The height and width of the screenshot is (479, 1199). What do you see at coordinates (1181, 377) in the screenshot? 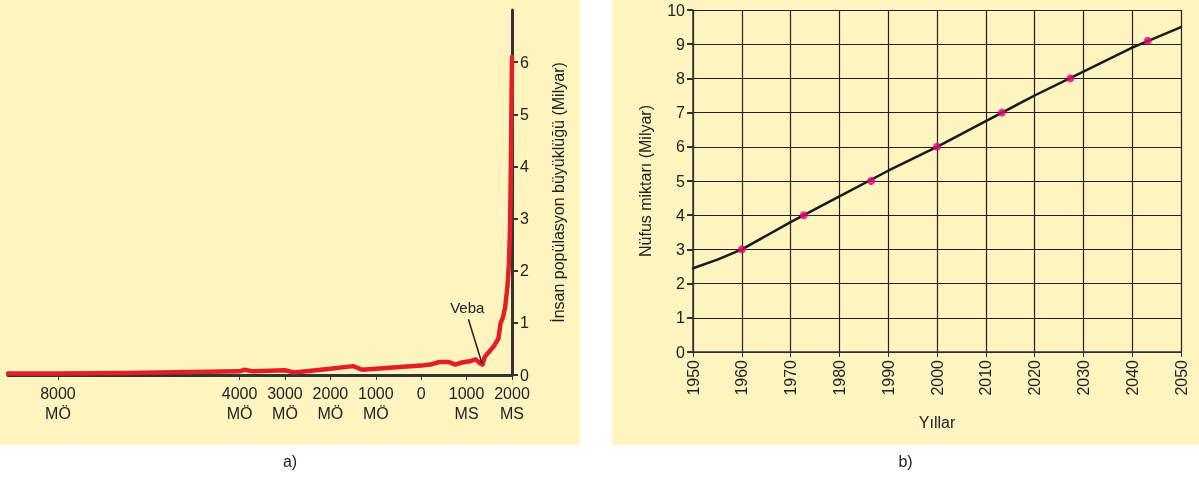
I see `x-tick-label: 2050` at bounding box center [1181, 377].